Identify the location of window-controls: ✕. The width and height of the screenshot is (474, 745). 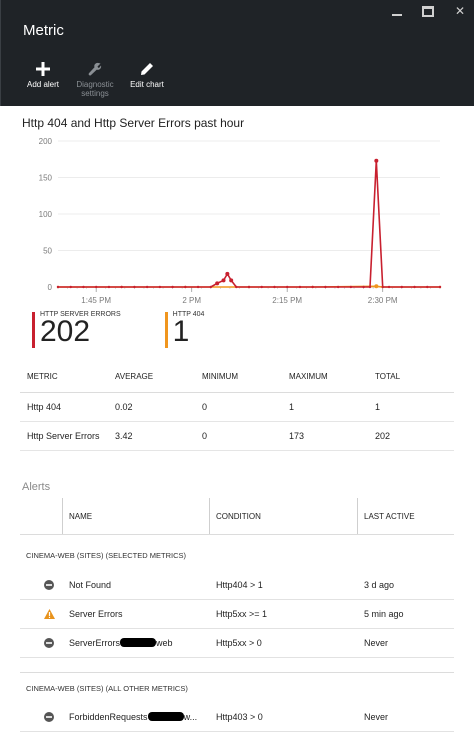
(430, 11).